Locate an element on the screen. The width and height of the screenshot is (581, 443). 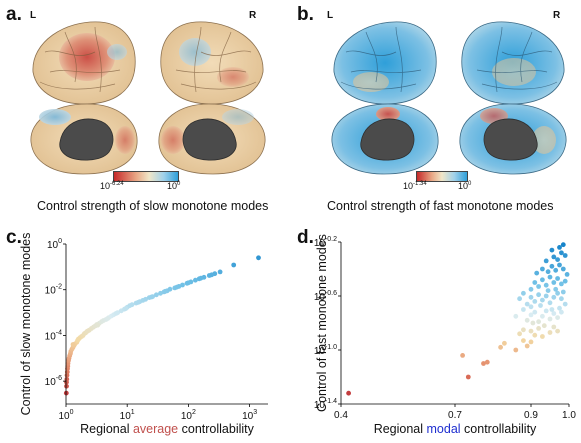
brain-surface-figure-b is located at coordinates (449, 98).